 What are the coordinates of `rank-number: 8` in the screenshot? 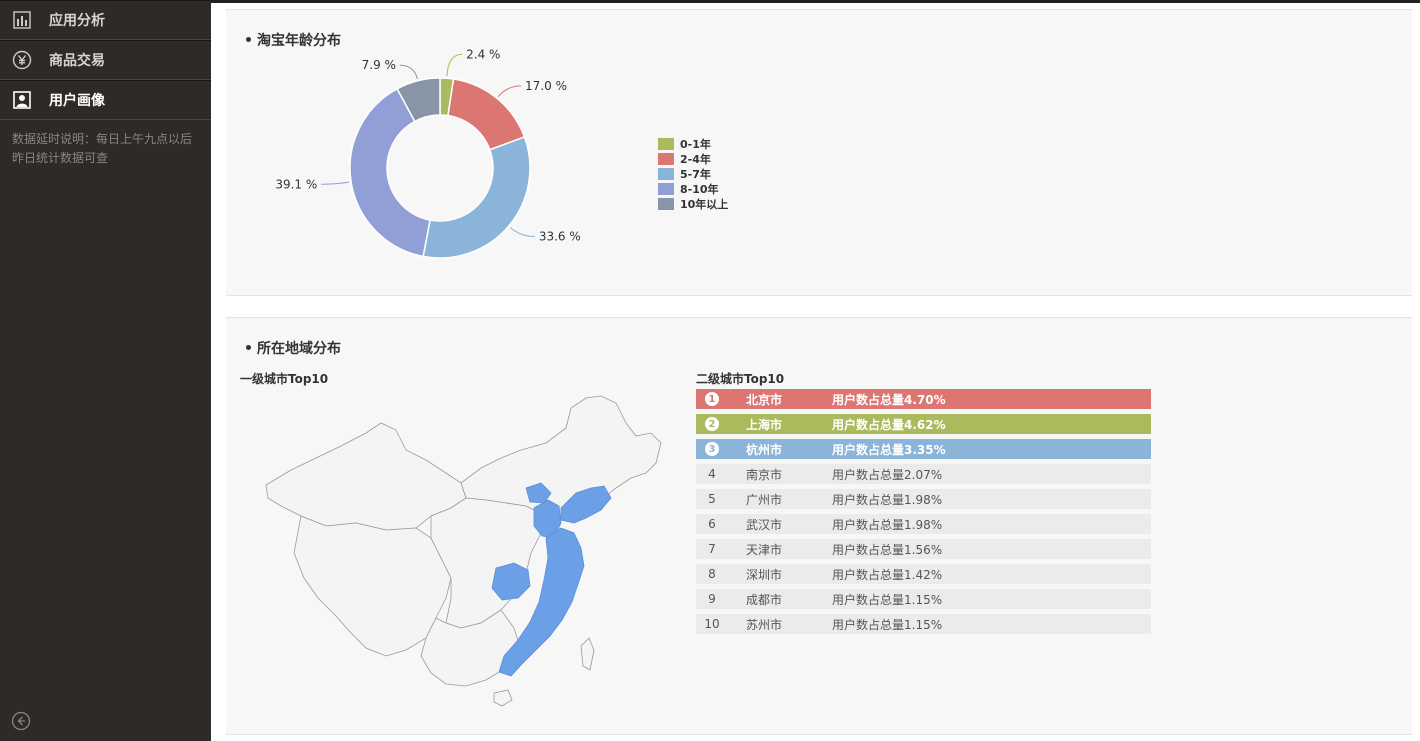 It's located at (712, 574).